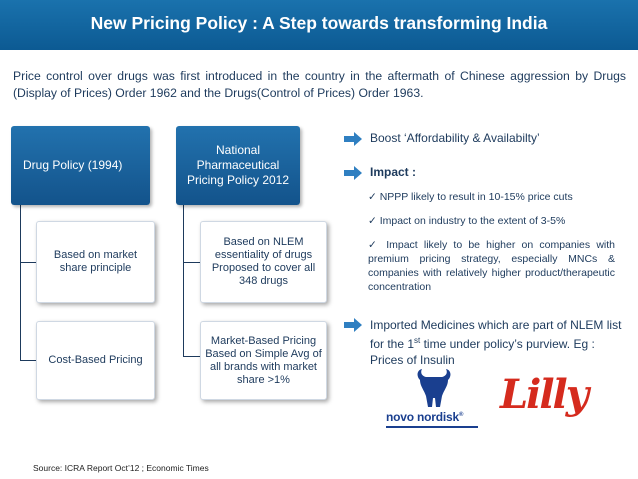 Image resolution: width=638 pixels, height=479 pixels. I want to click on novo-nordisk-logo: novo nordisk®, so click(434, 398).